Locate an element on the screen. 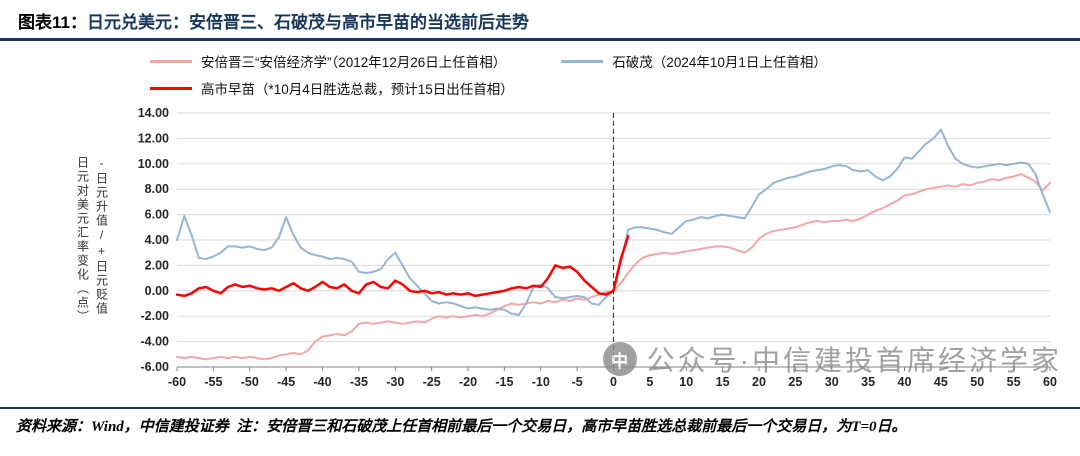 This screenshot has width=1080, height=456. abe-line-swatch is located at coordinates (171, 61).